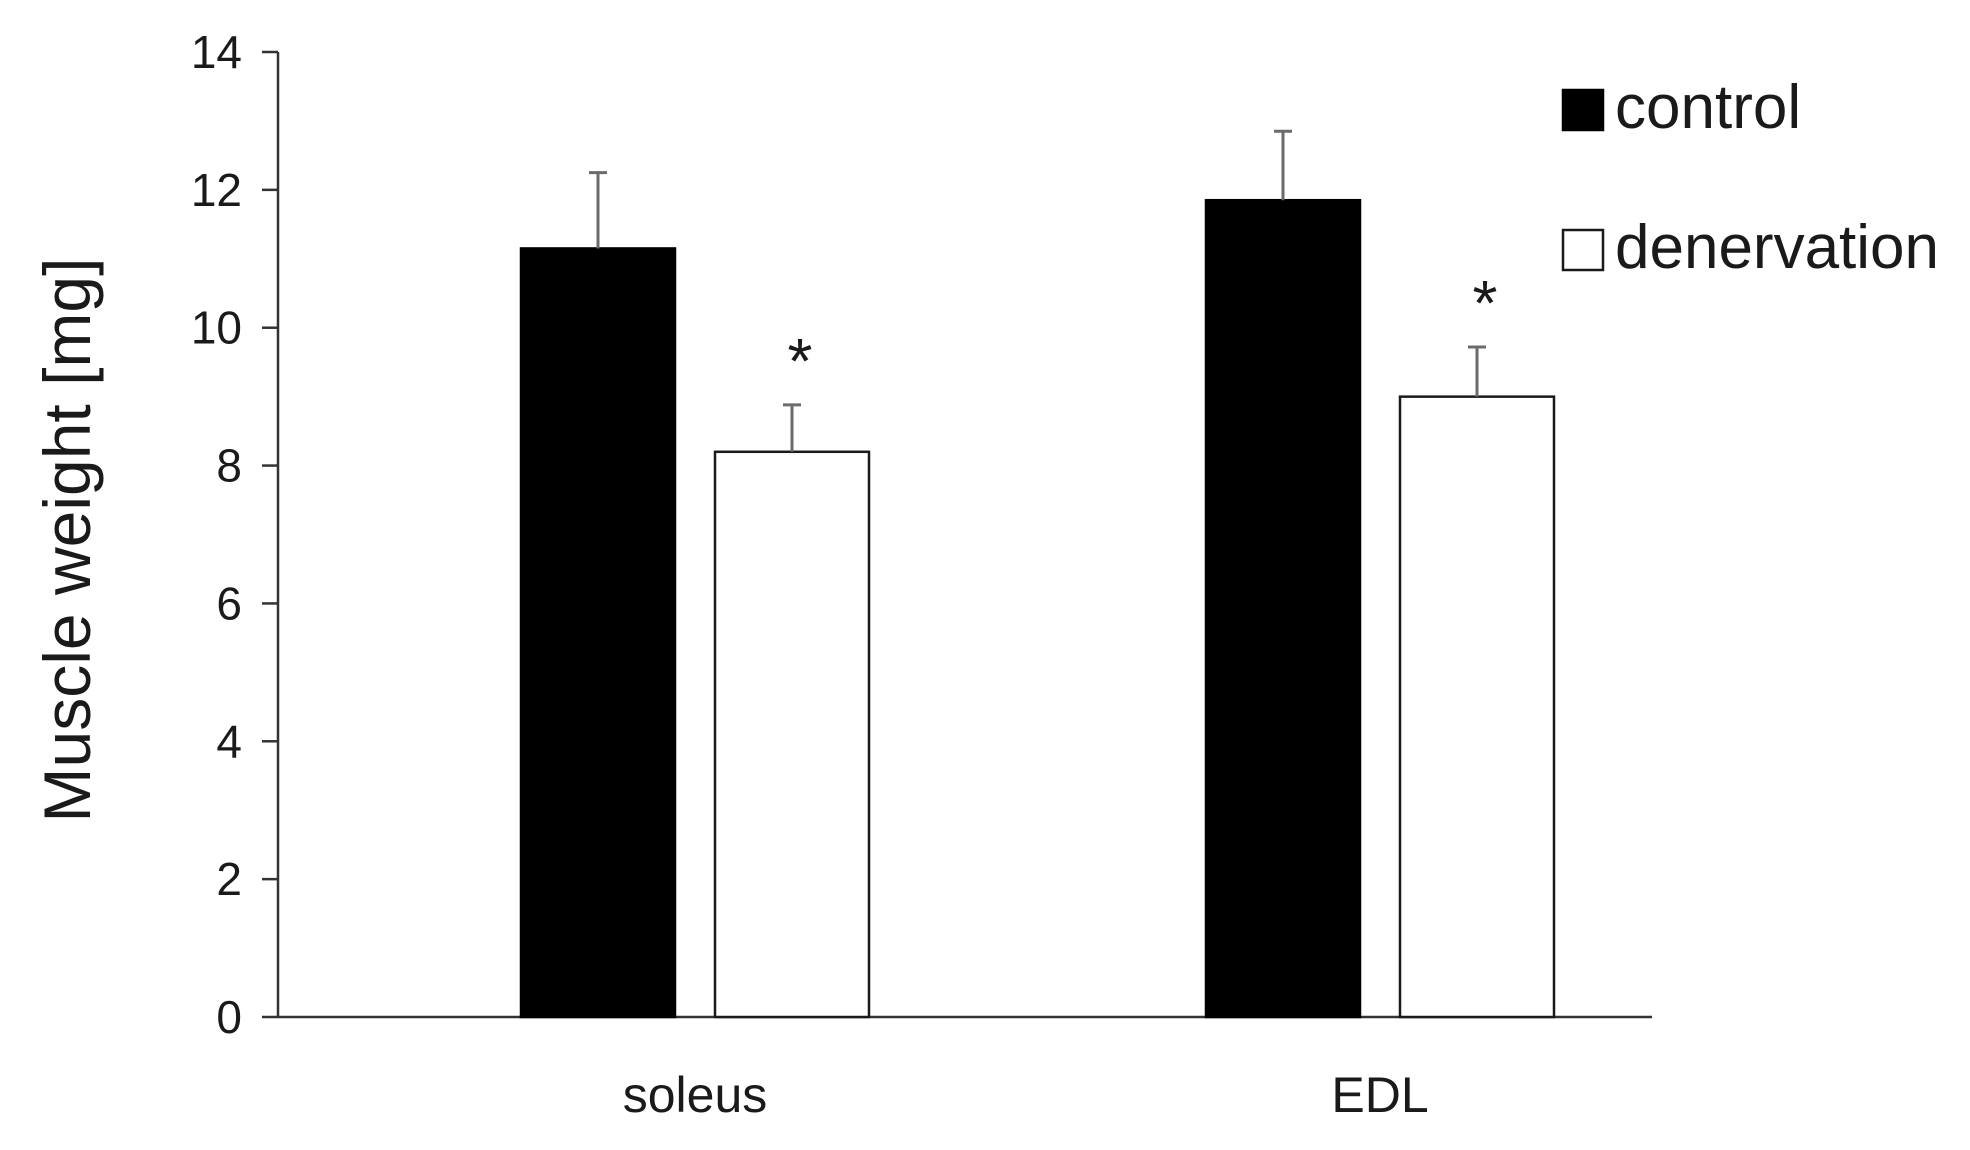  I want to click on y-tick-label: 0, so click(229, 1017).